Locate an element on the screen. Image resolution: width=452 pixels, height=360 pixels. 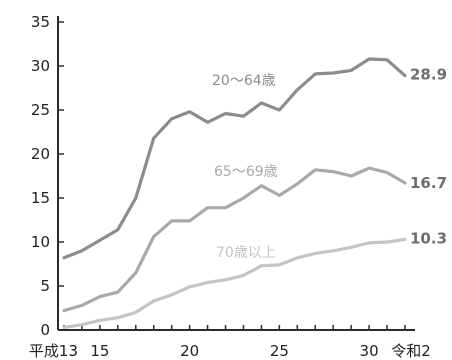
series-name-label: 70歳以上 is located at coordinates (246, 253).